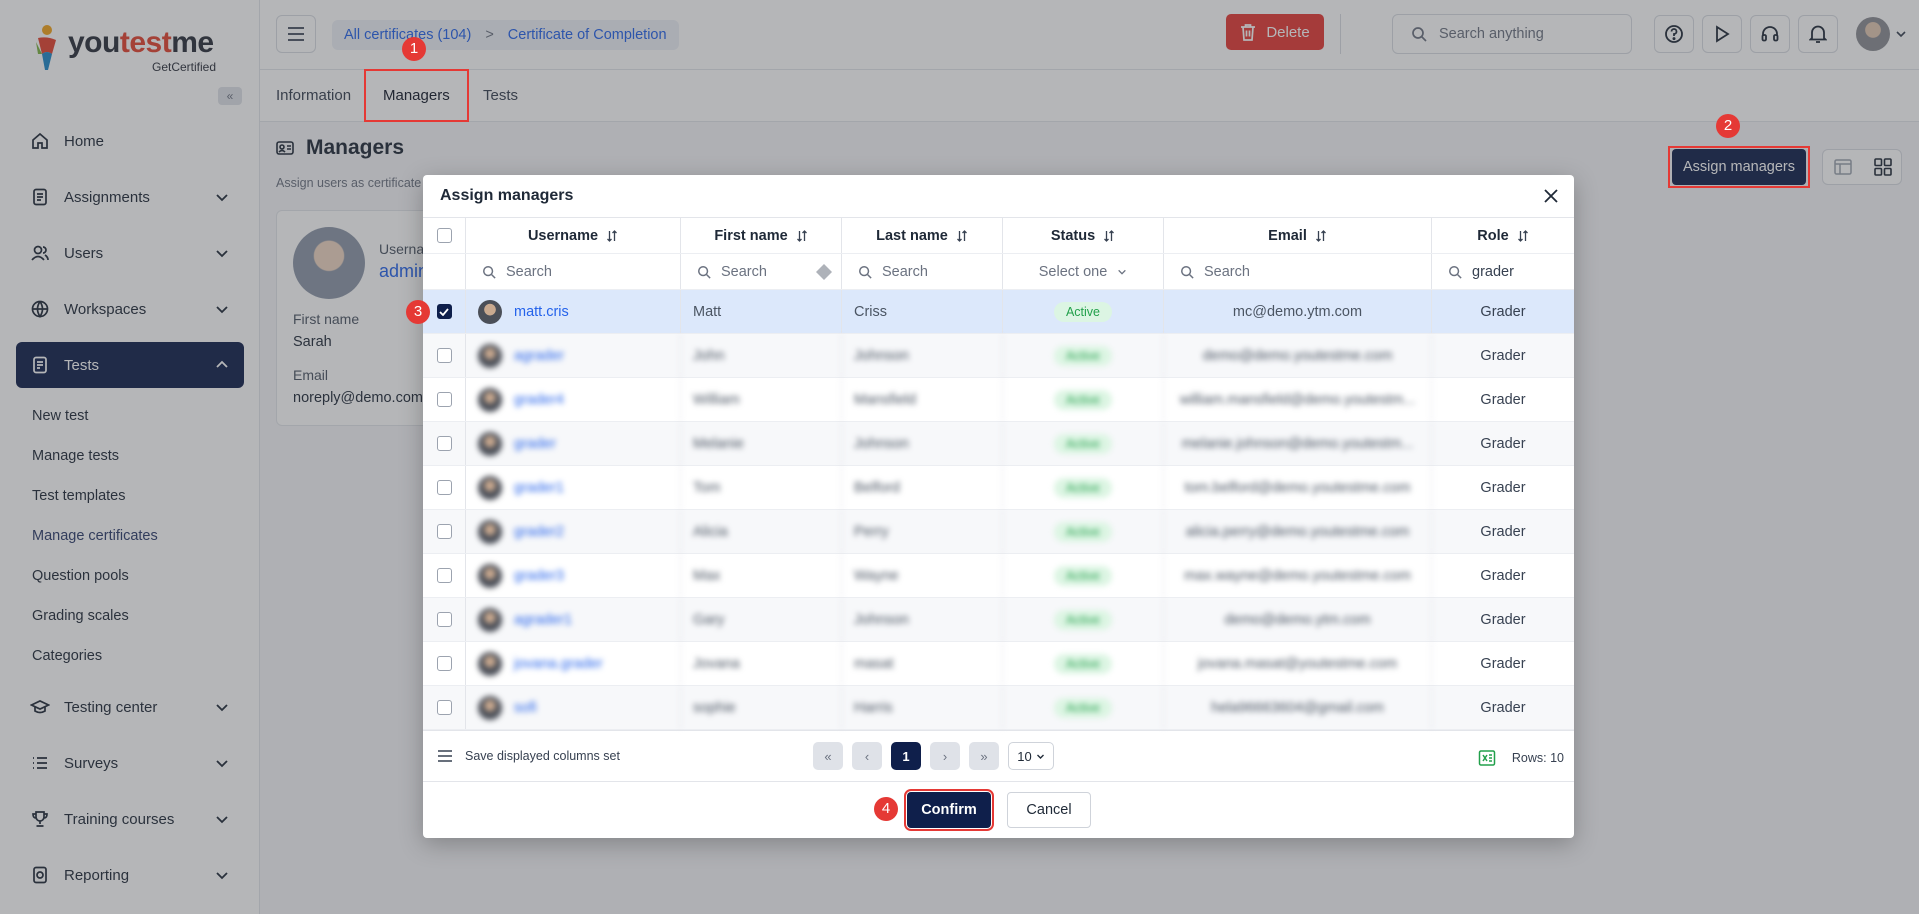  Describe the element at coordinates (1487, 758) in the screenshot. I see `excel-export-icon` at that location.